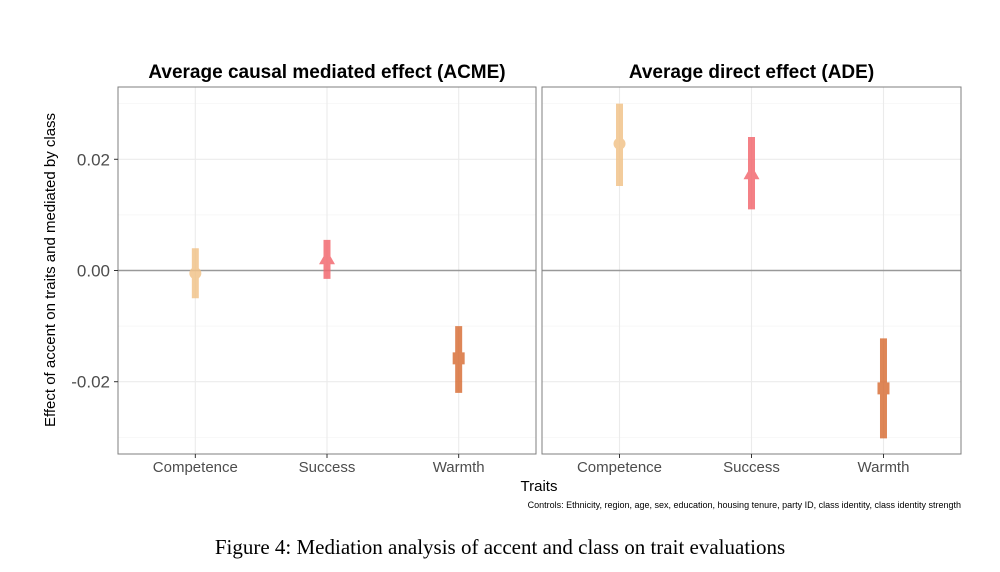  I want to click on y-tick-label: -0.02, so click(90, 382).